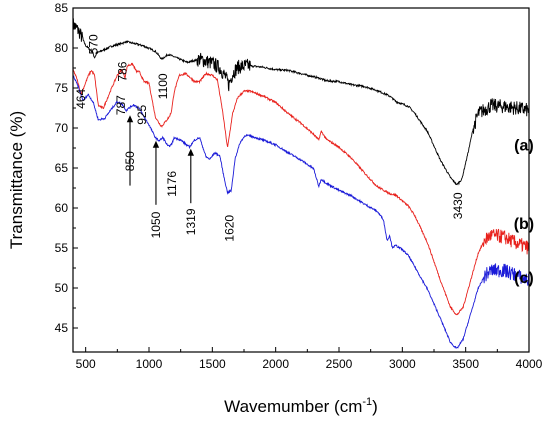  Describe the element at coordinates (524, 278) in the screenshot. I see `series-label-3: (c)` at that location.